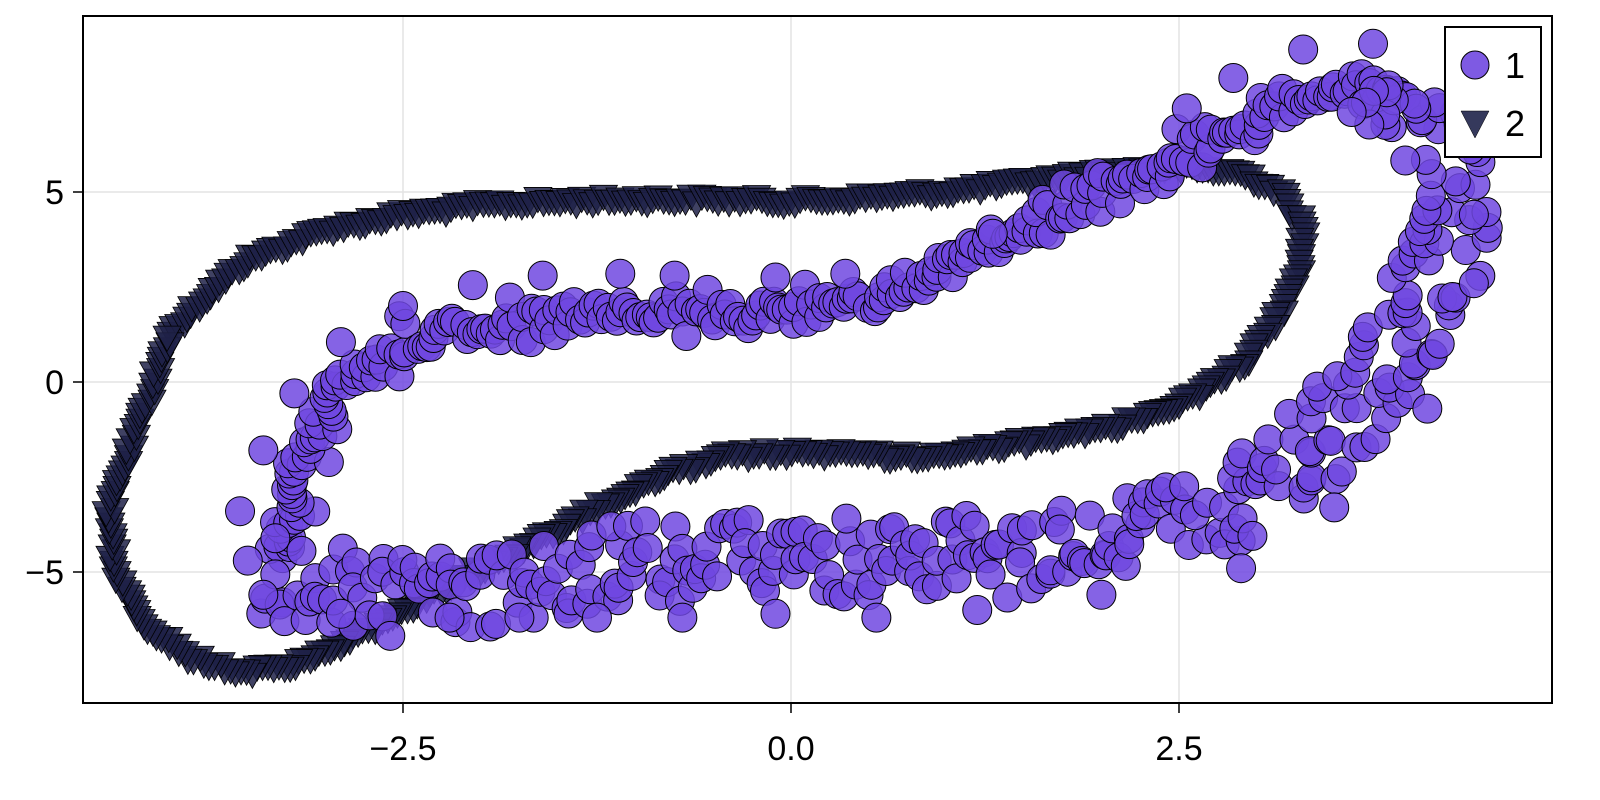 This screenshot has width=1600, height=800. Describe the element at coordinates (1178, 749) in the screenshot. I see `x-tick-label: 2.5` at that location.